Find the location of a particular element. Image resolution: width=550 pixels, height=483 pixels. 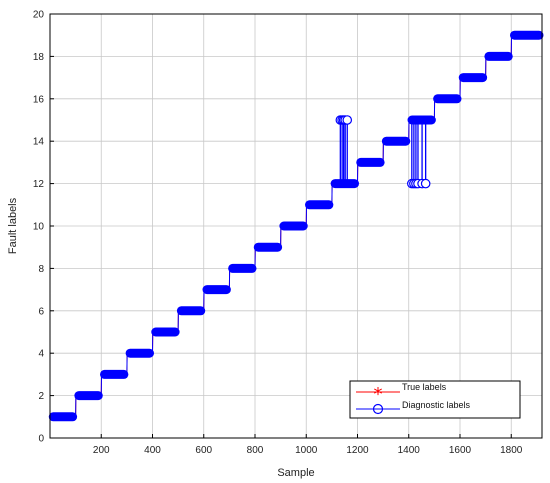

legend-diagnostic-labels-marker is located at coordinates (378, 409).